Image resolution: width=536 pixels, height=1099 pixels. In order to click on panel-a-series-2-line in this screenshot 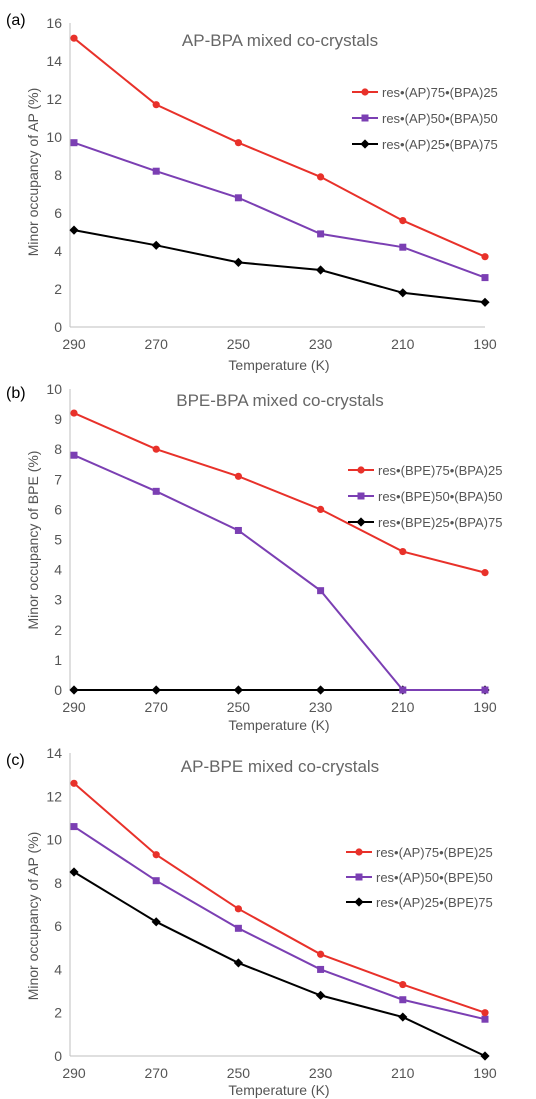, I will do `click(279, 210)`.